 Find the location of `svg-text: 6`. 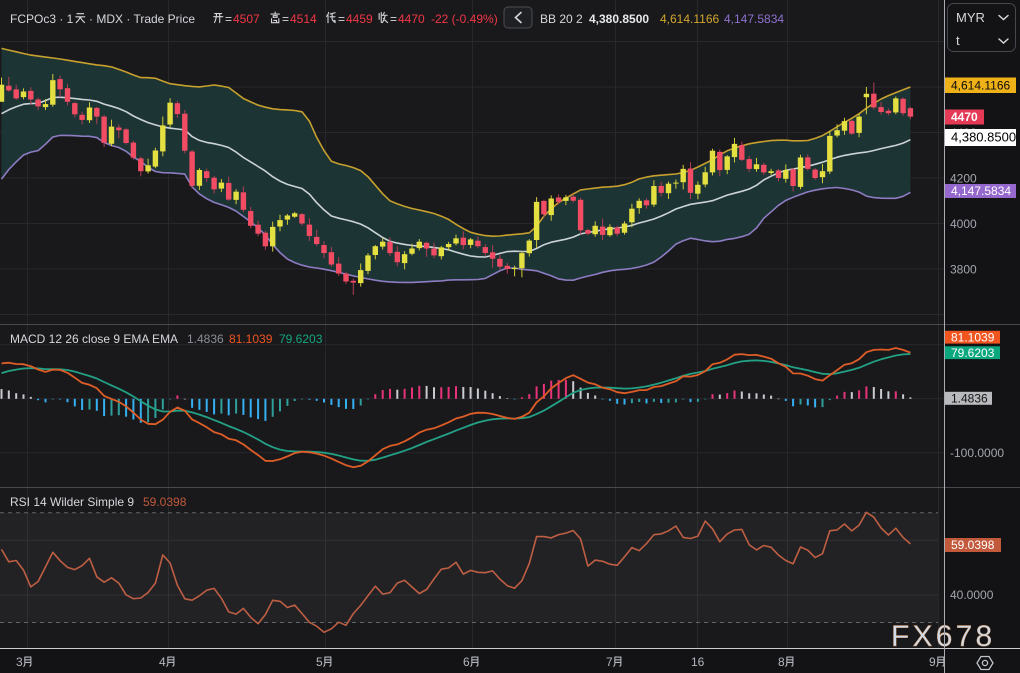

svg-text: 6 is located at coordinates (466, 662).